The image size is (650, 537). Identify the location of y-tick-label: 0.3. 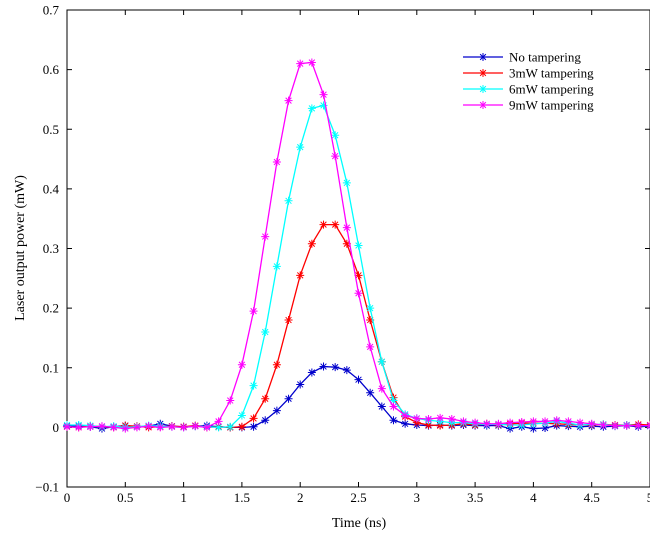
(51, 248).